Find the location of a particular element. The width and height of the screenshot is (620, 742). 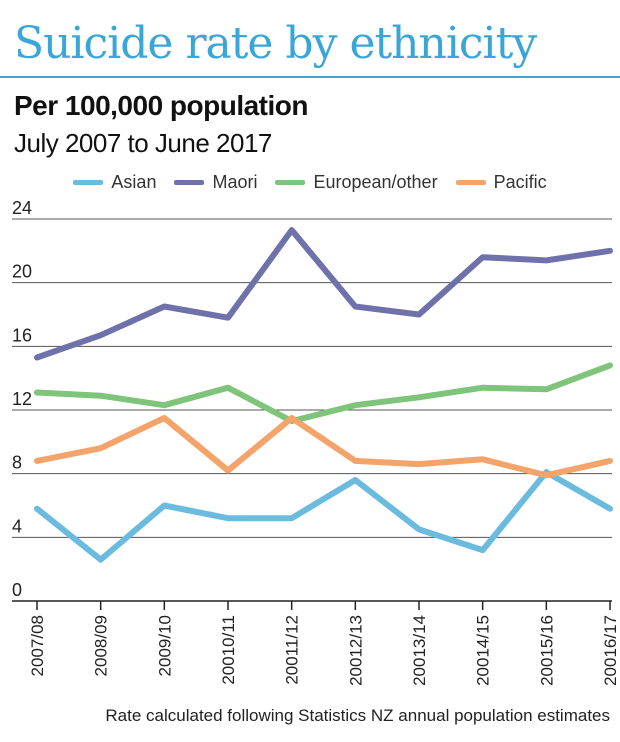

x-tick-label: 2009/10 is located at coordinates (164, 645).